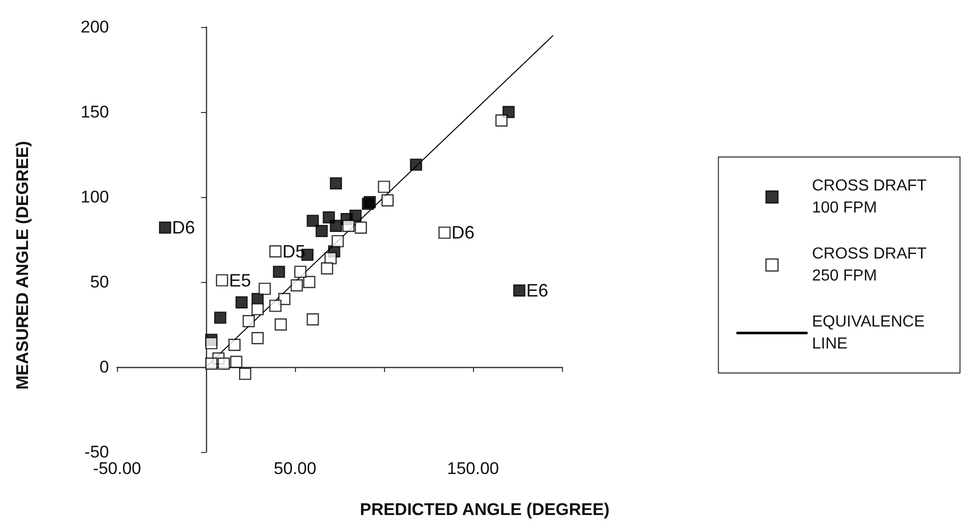 The image size is (970, 530). I want to click on y-tick-label: 100, so click(94, 197).